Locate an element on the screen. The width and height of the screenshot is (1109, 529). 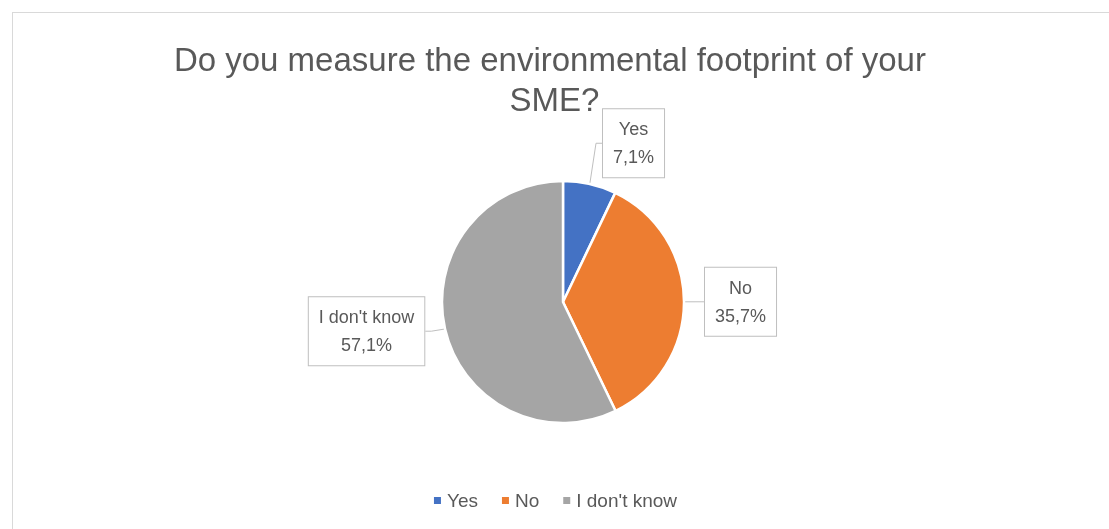
slice-label: I don't know is located at coordinates (367, 317).